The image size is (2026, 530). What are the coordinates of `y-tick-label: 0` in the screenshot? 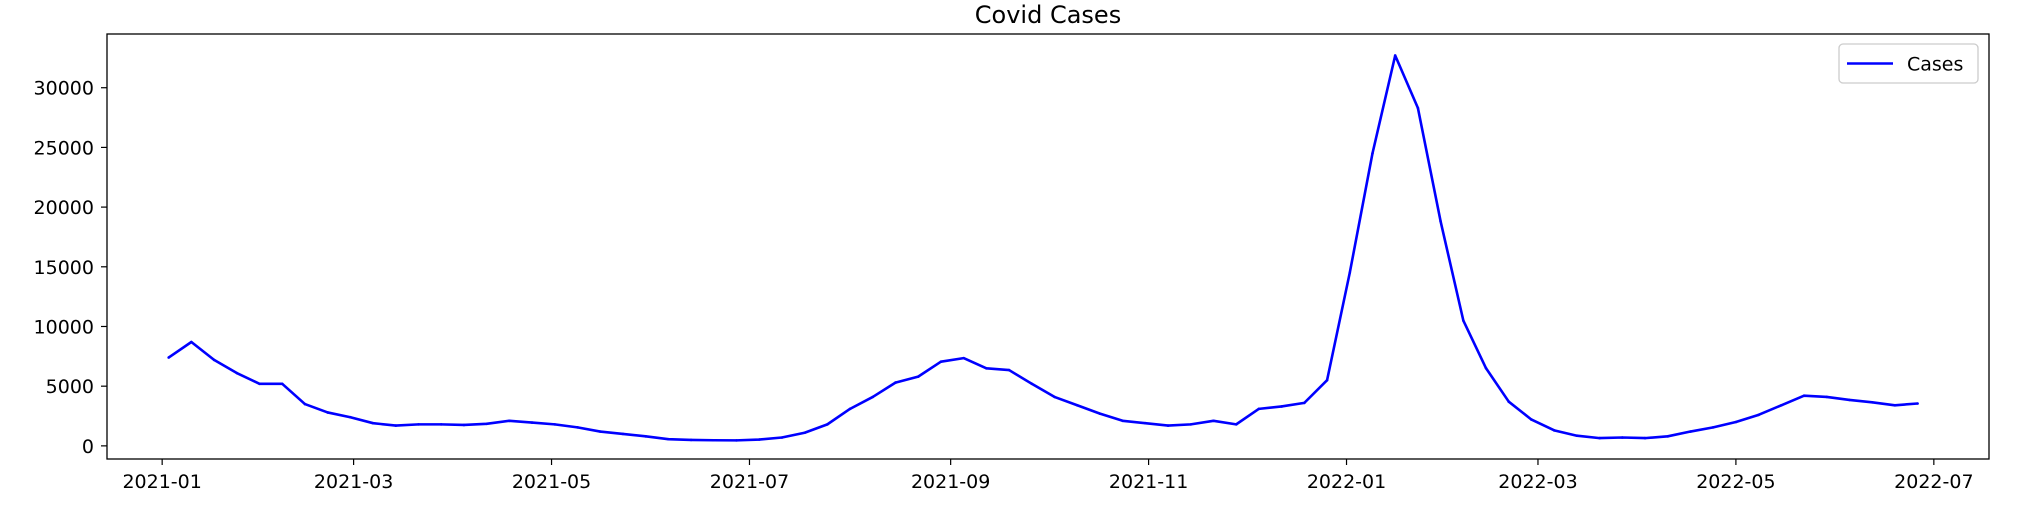 It's located at (88, 447).